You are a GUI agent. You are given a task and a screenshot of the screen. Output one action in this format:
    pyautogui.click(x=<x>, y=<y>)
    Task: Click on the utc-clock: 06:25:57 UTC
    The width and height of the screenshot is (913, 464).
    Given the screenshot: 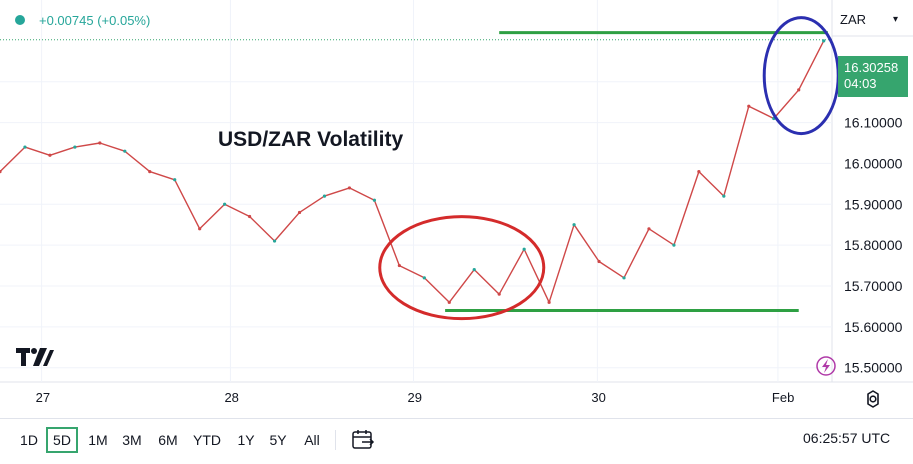 What is the action you would take?
    pyautogui.click(x=847, y=438)
    